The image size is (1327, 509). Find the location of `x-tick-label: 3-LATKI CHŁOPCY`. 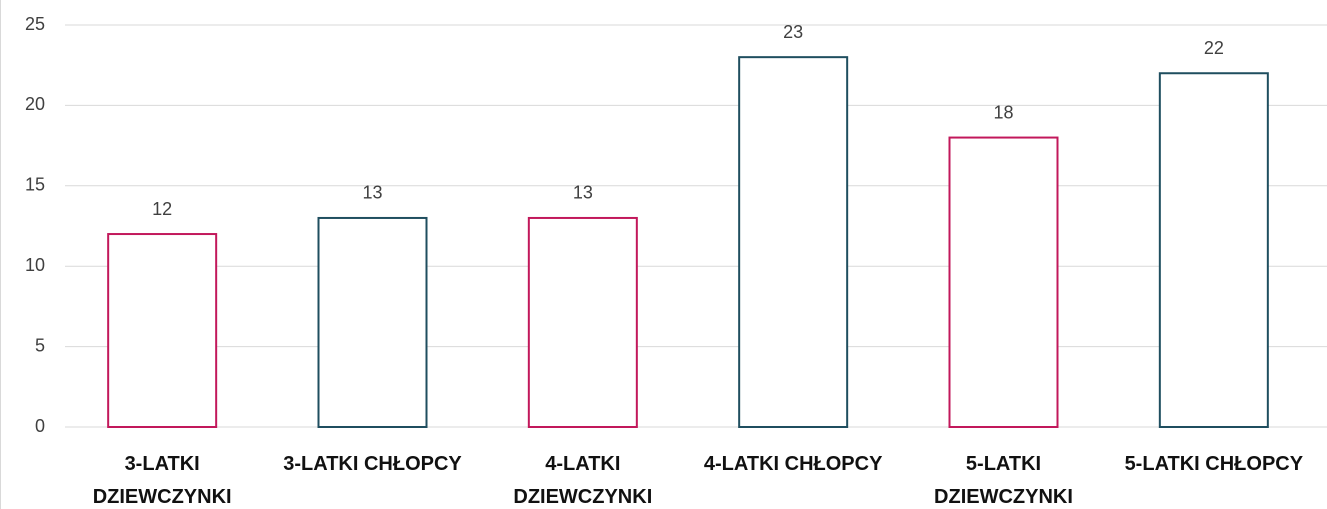

x-tick-label: 3-LATKI CHŁOPCY is located at coordinates (372, 464).